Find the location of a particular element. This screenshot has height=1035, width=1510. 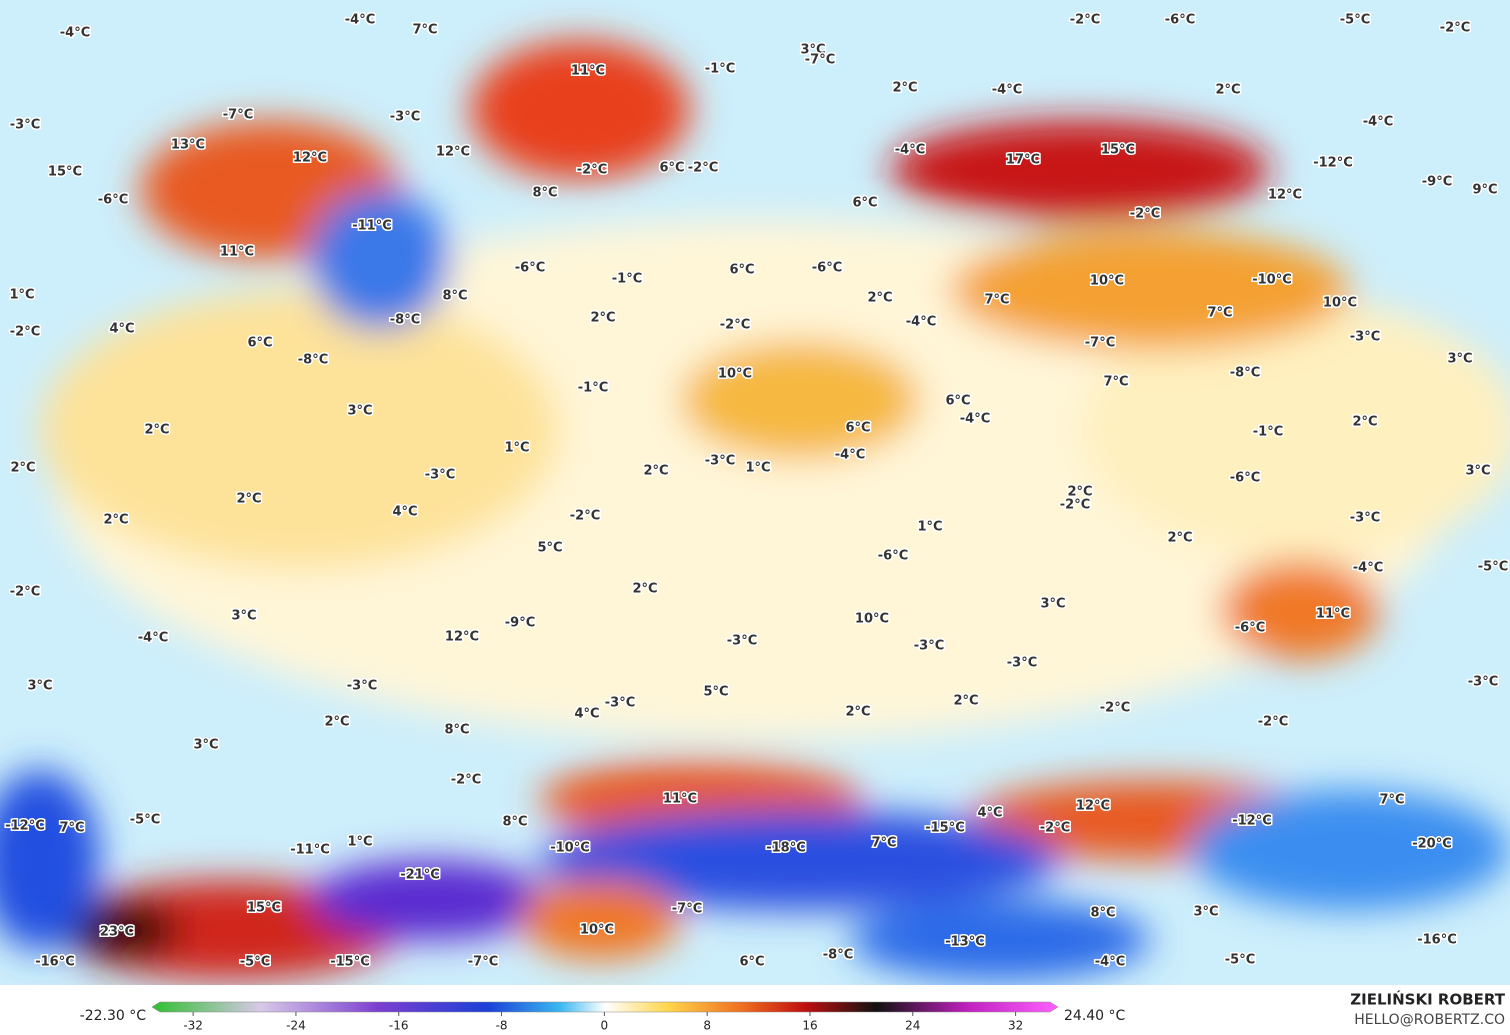

tick-label: 0 is located at coordinates (605, 1026).